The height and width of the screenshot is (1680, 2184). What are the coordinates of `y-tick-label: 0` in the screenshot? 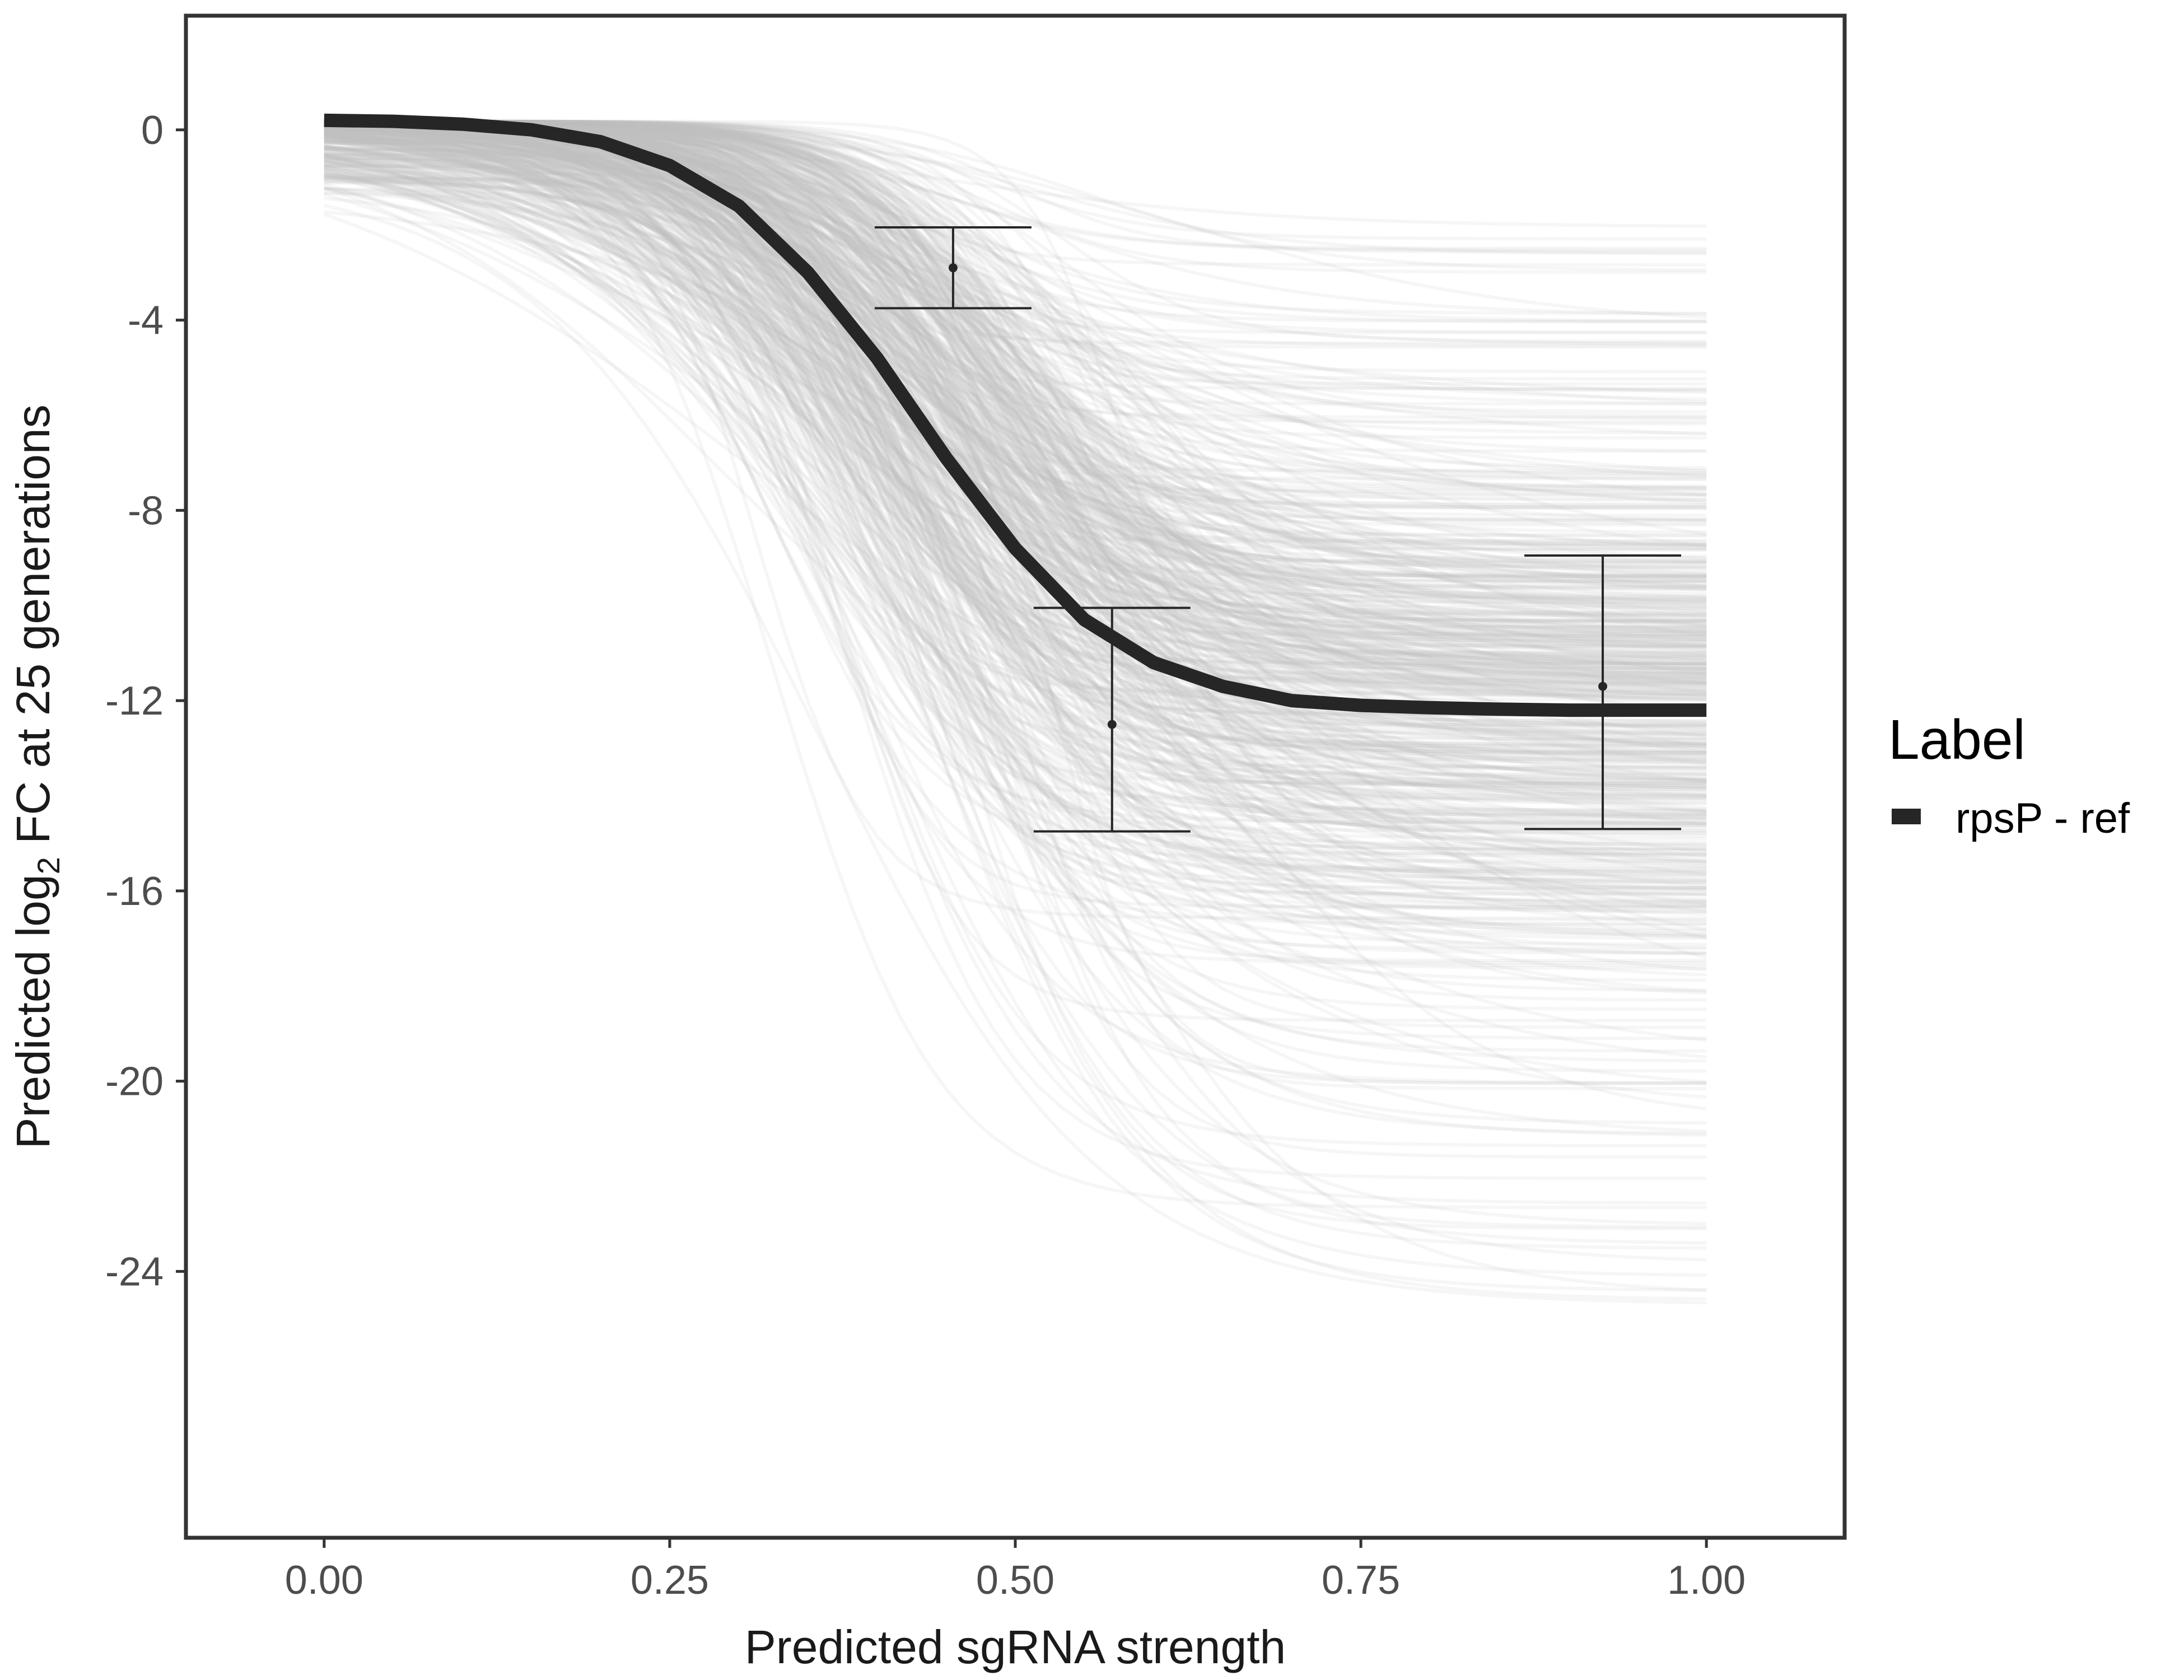 It's located at (153, 131).